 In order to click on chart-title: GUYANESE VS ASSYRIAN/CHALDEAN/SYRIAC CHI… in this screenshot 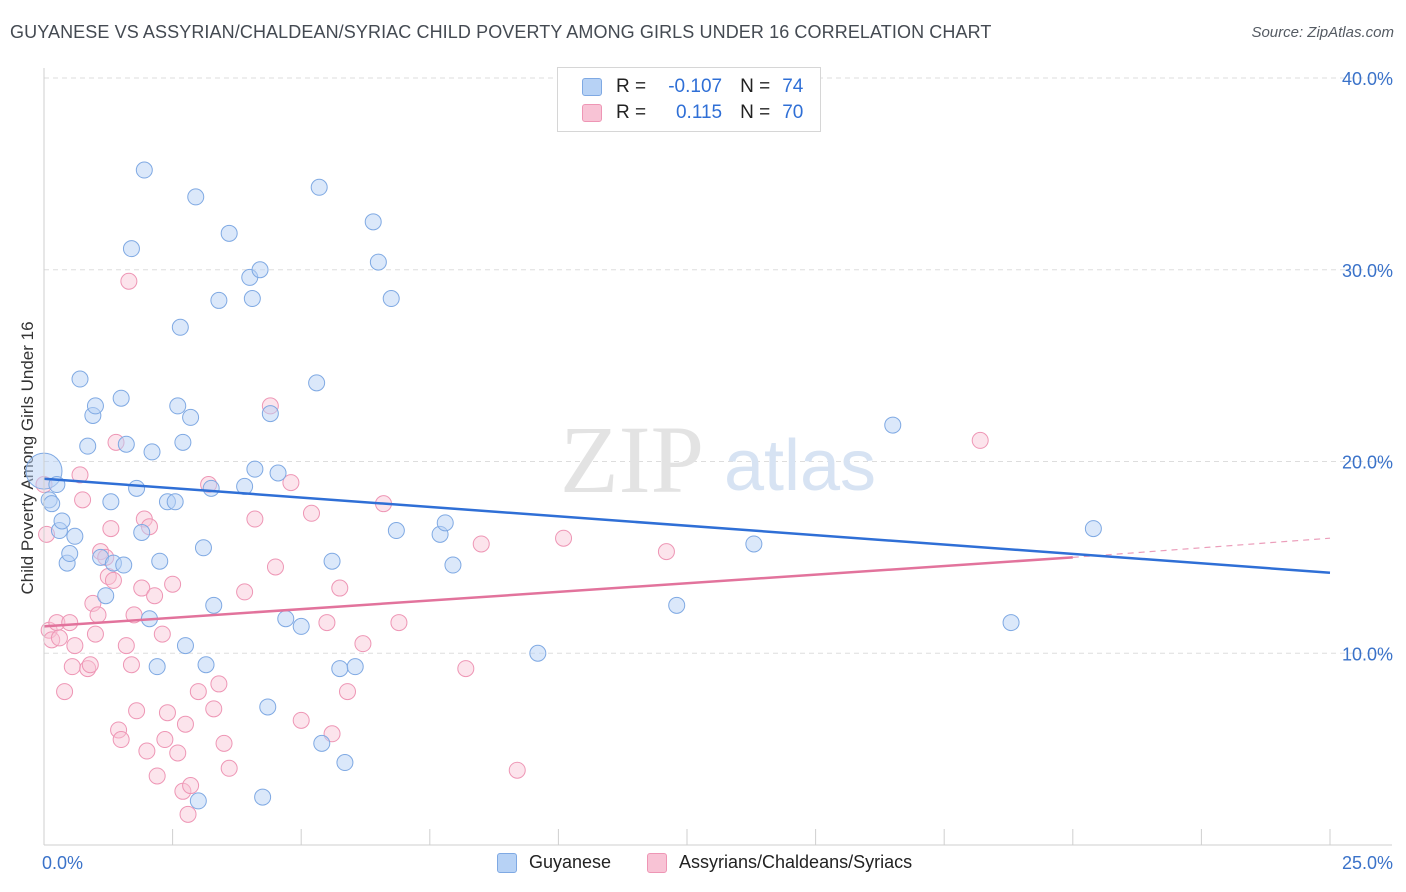, I will do `click(501, 32)`.